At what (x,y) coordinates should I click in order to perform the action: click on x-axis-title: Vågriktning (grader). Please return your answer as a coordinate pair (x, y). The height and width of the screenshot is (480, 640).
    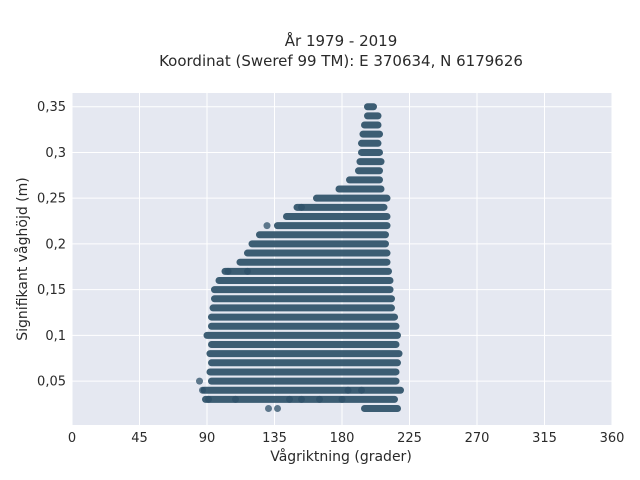
    Looking at the image, I should click on (341, 456).